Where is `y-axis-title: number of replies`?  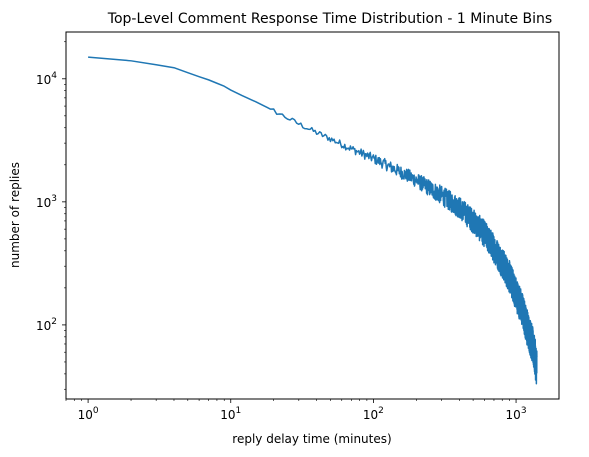
y-axis-title: number of replies is located at coordinates (15, 215).